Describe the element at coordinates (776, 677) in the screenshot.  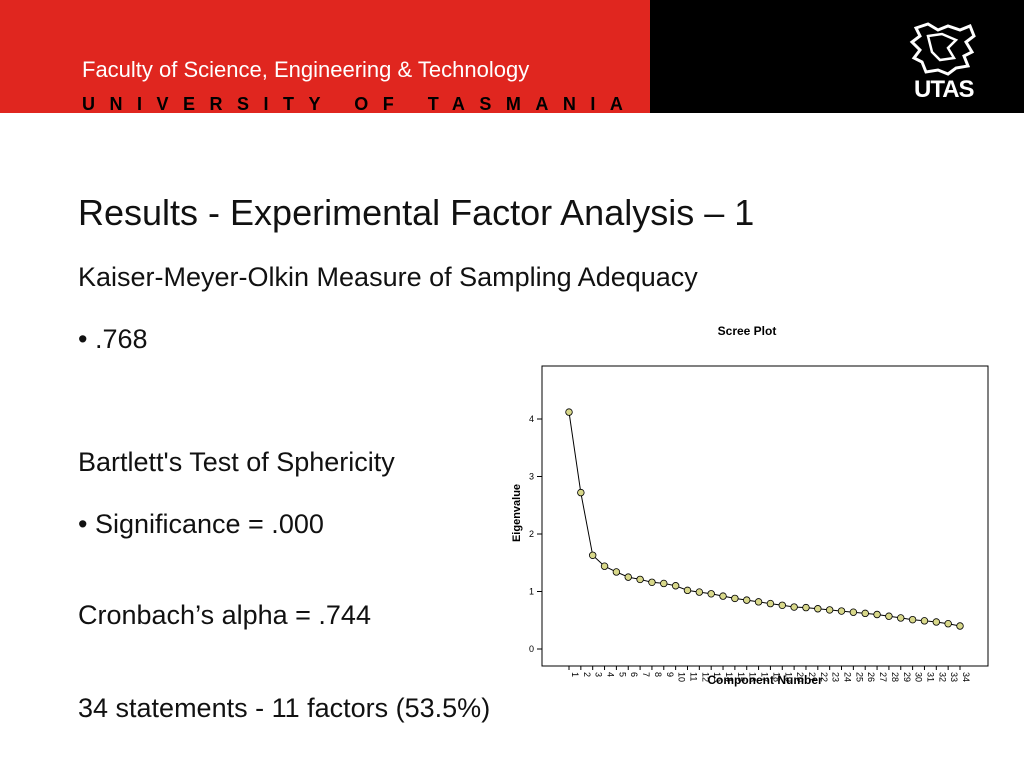
I see `x-tick-label: 18` at that location.